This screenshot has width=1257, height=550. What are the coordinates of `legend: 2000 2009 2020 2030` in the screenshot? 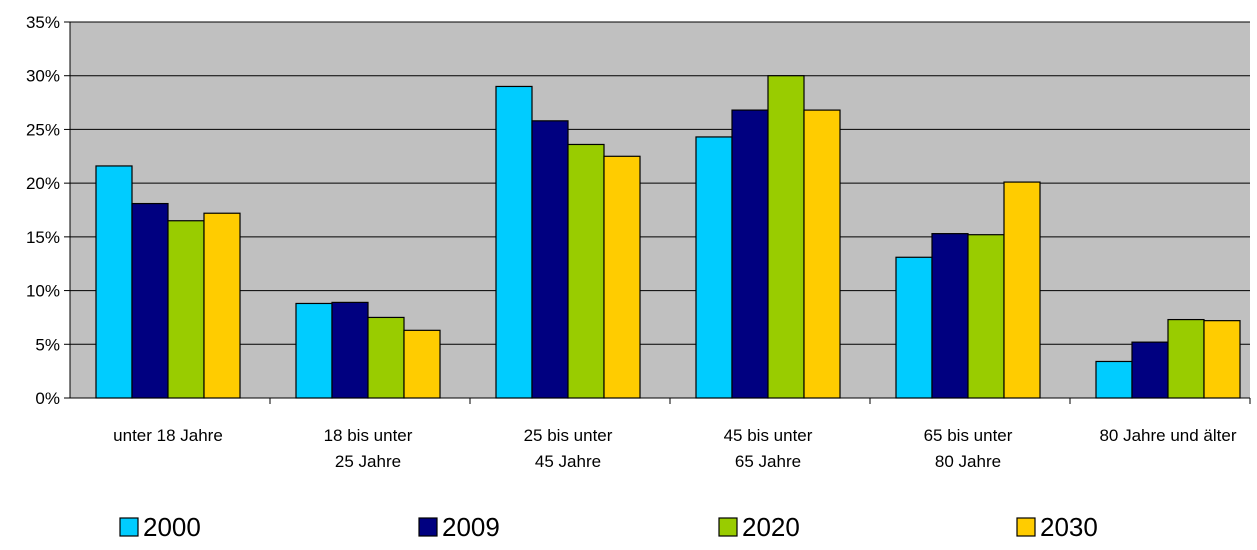 It's located at (608, 527).